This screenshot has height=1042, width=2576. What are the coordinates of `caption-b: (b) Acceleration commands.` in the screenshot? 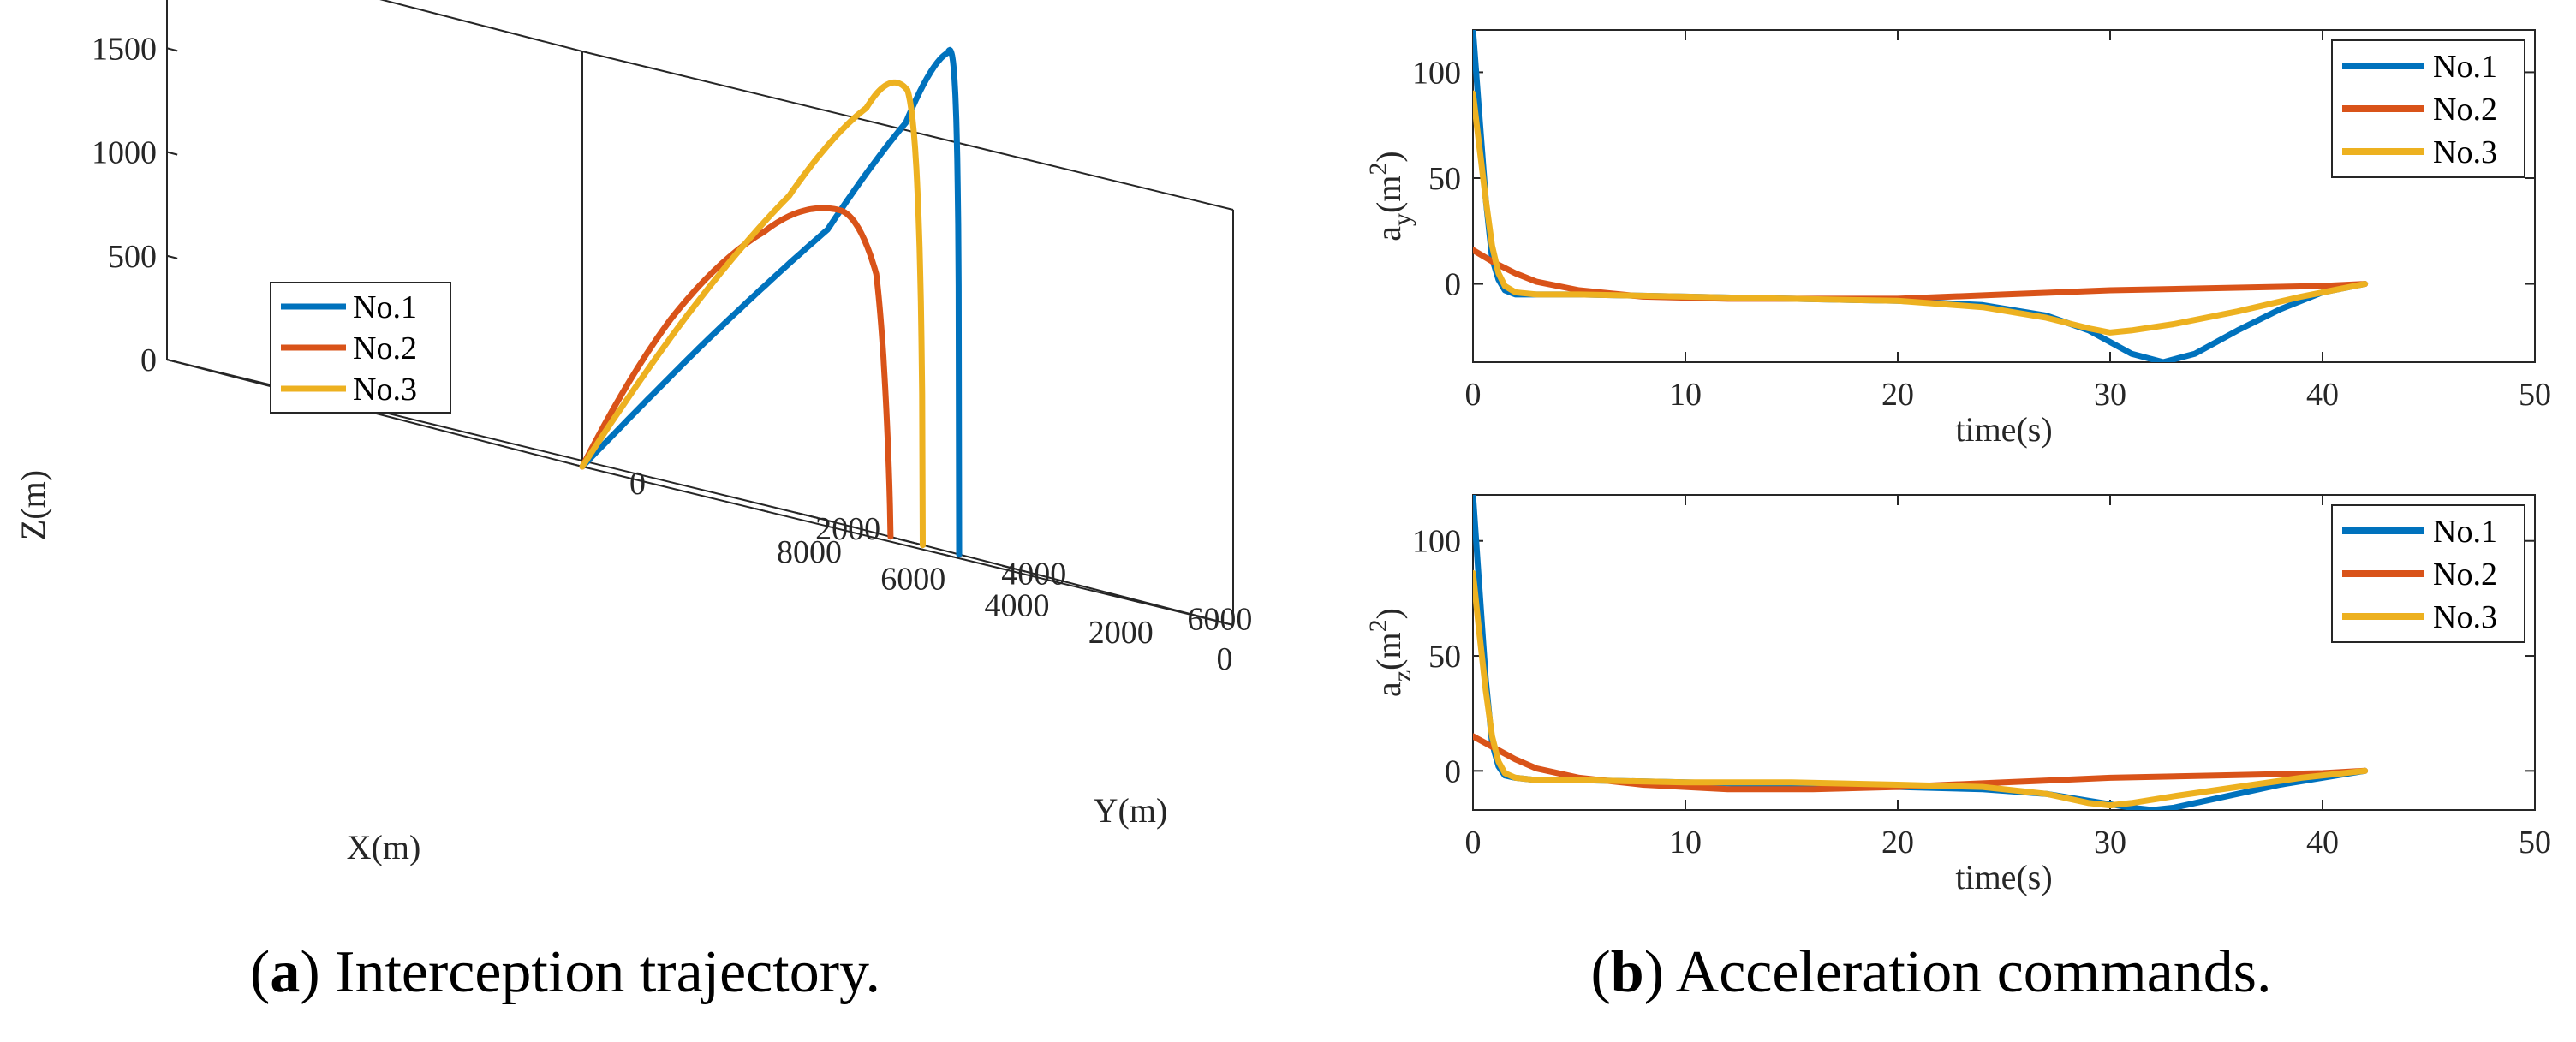 It's located at (1931, 972).